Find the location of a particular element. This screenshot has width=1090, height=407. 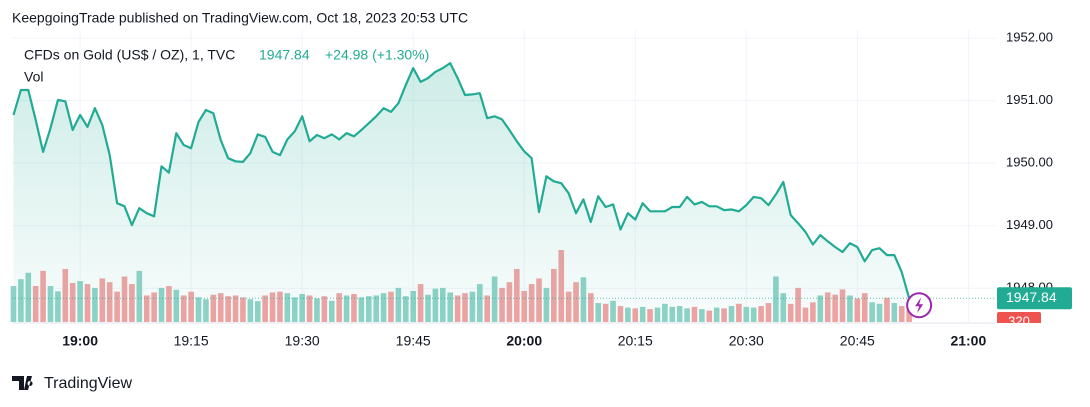

footer-brand: TradingView is located at coordinates (88, 383).